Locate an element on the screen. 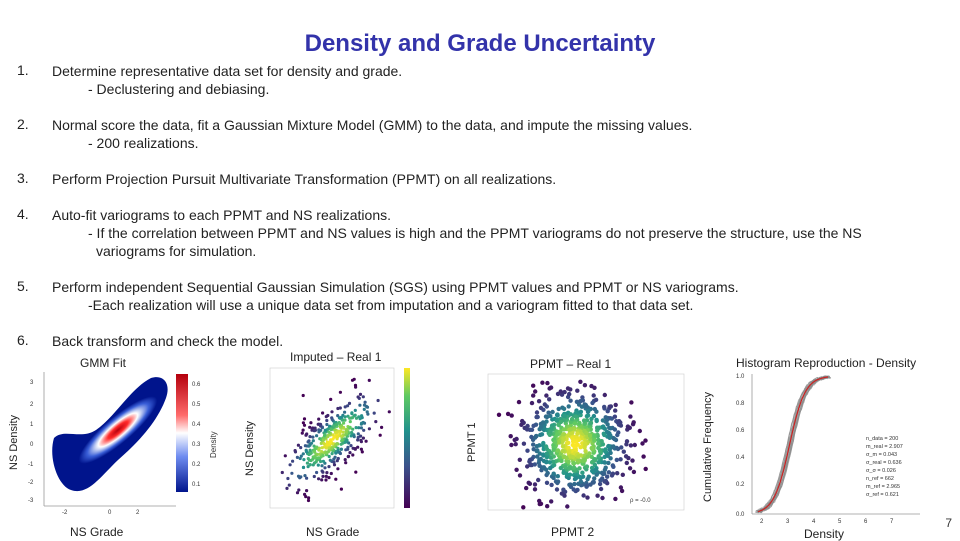 The height and width of the screenshot is (541, 960). hist-realization-curve is located at coordinates (793, 444).